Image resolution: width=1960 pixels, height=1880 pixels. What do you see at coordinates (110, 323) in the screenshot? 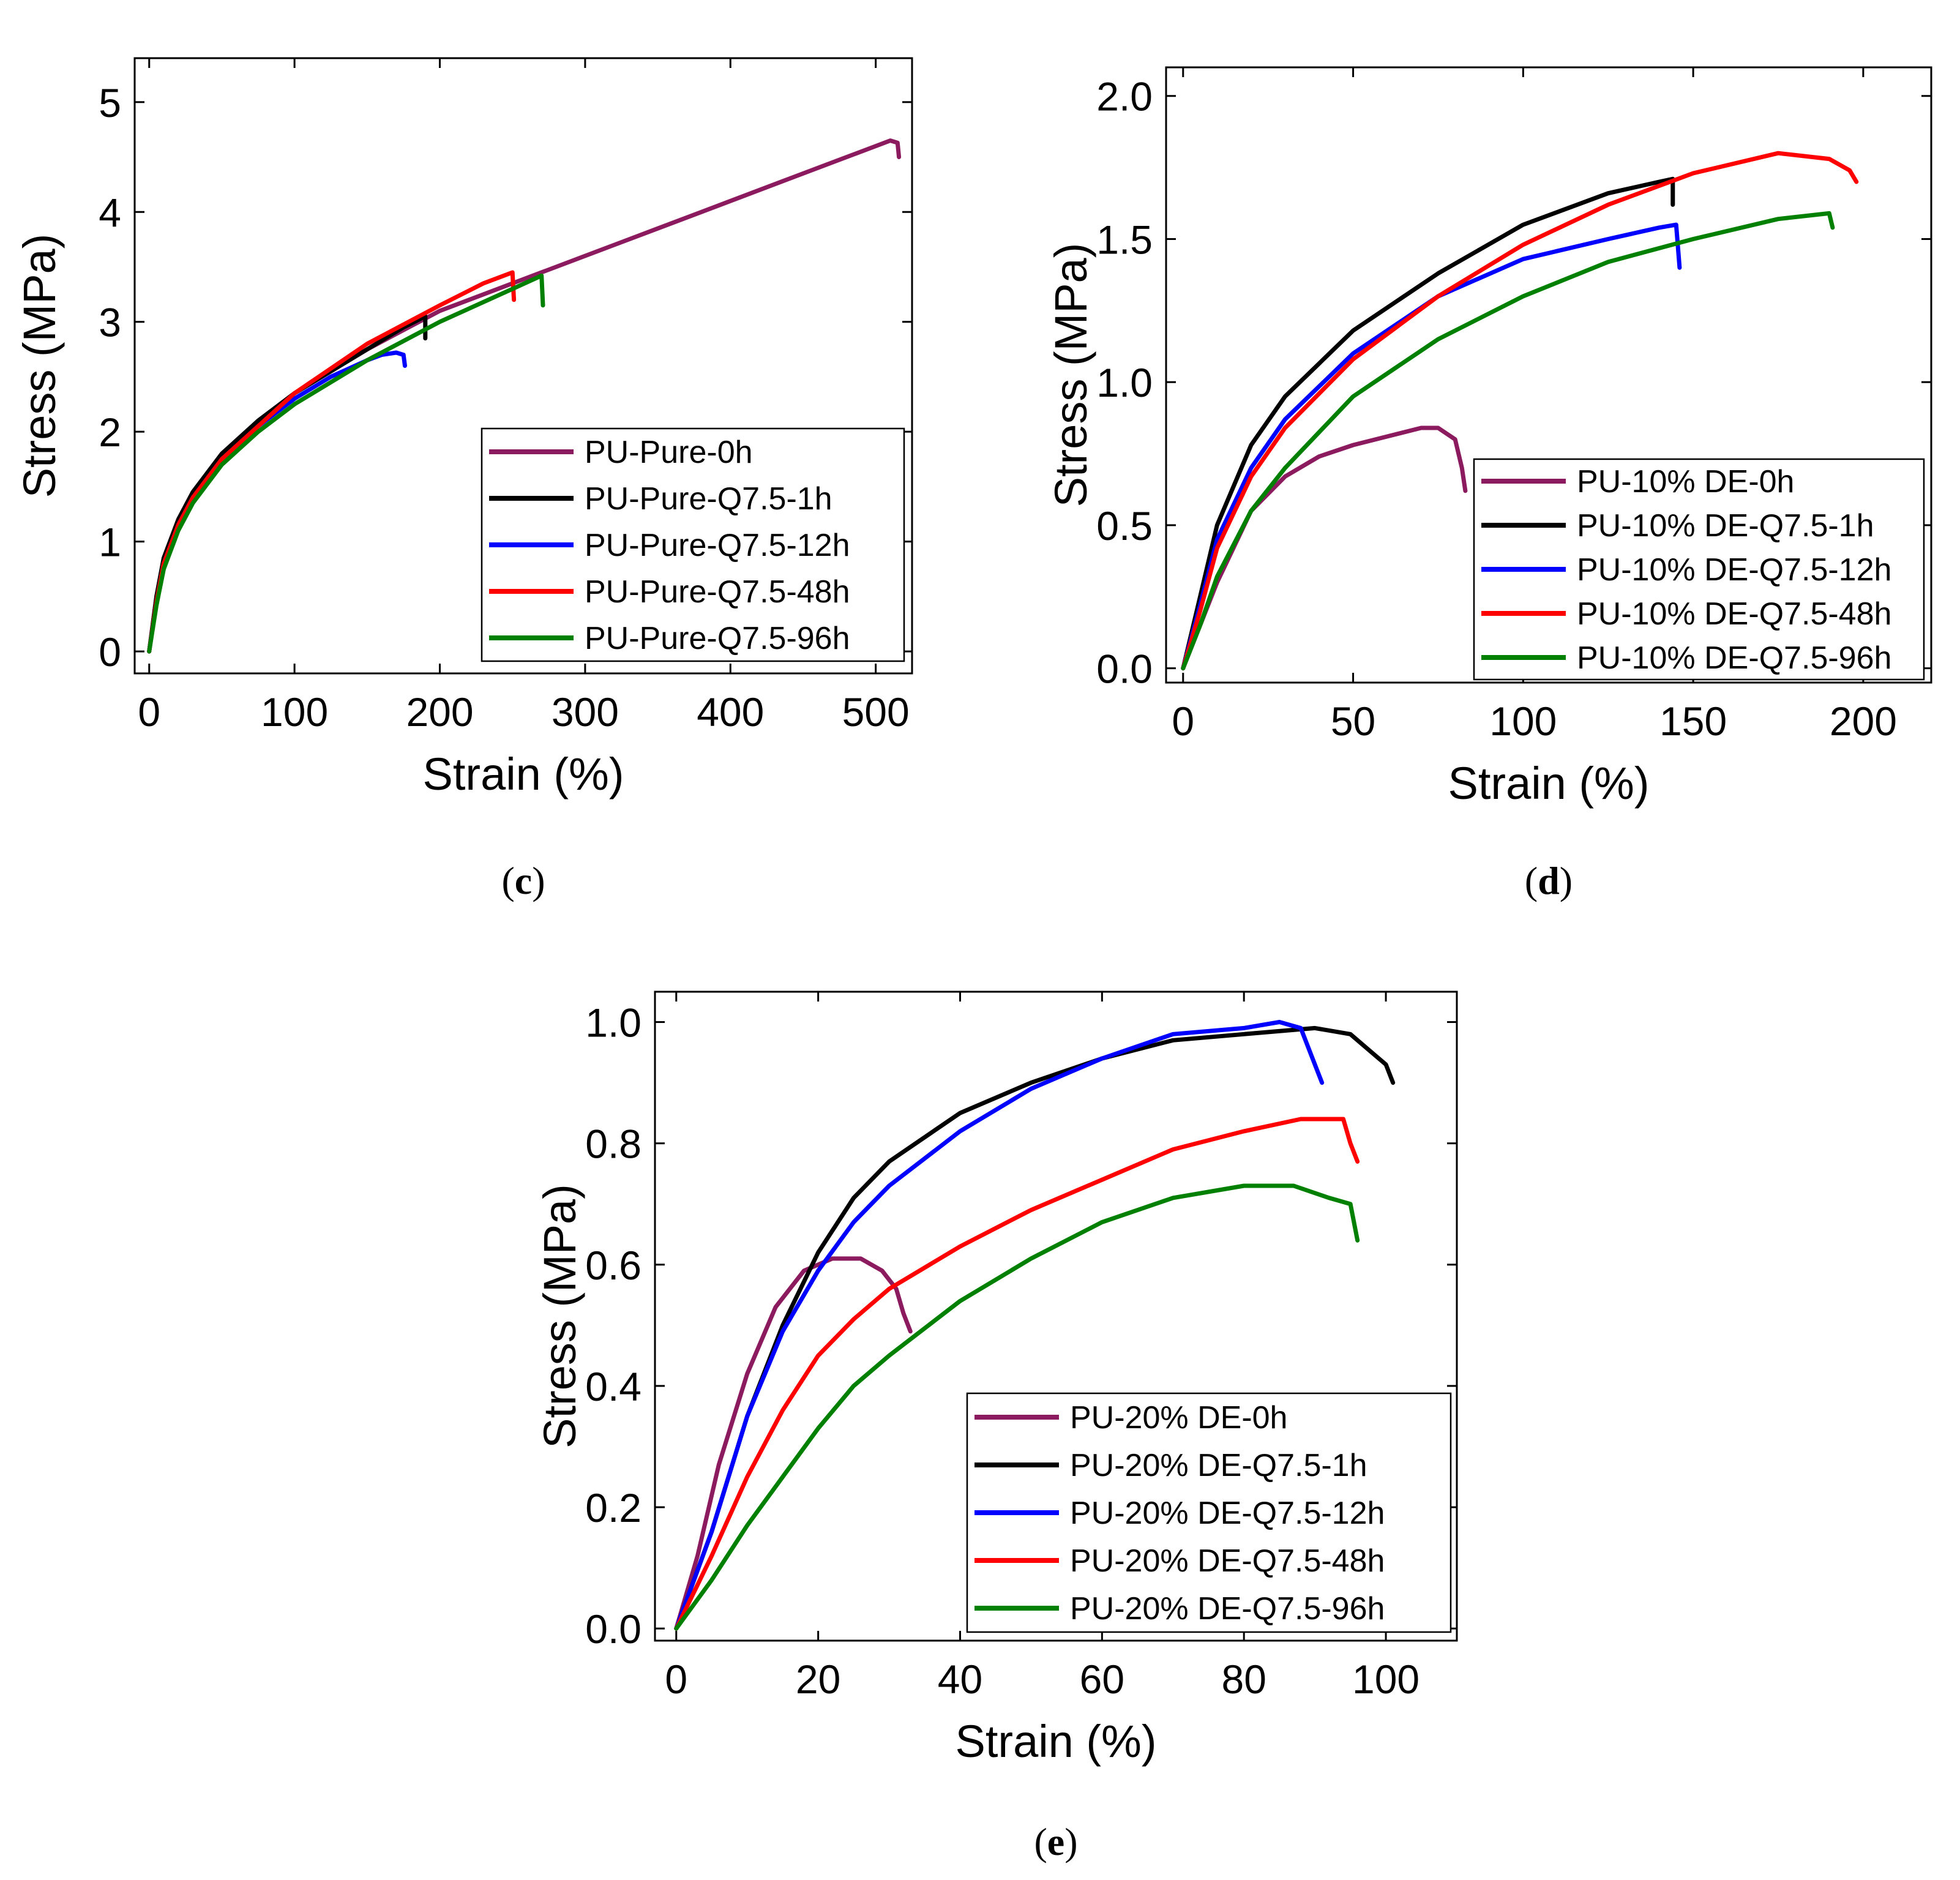
I see `y-tick-label: 3` at bounding box center [110, 323].